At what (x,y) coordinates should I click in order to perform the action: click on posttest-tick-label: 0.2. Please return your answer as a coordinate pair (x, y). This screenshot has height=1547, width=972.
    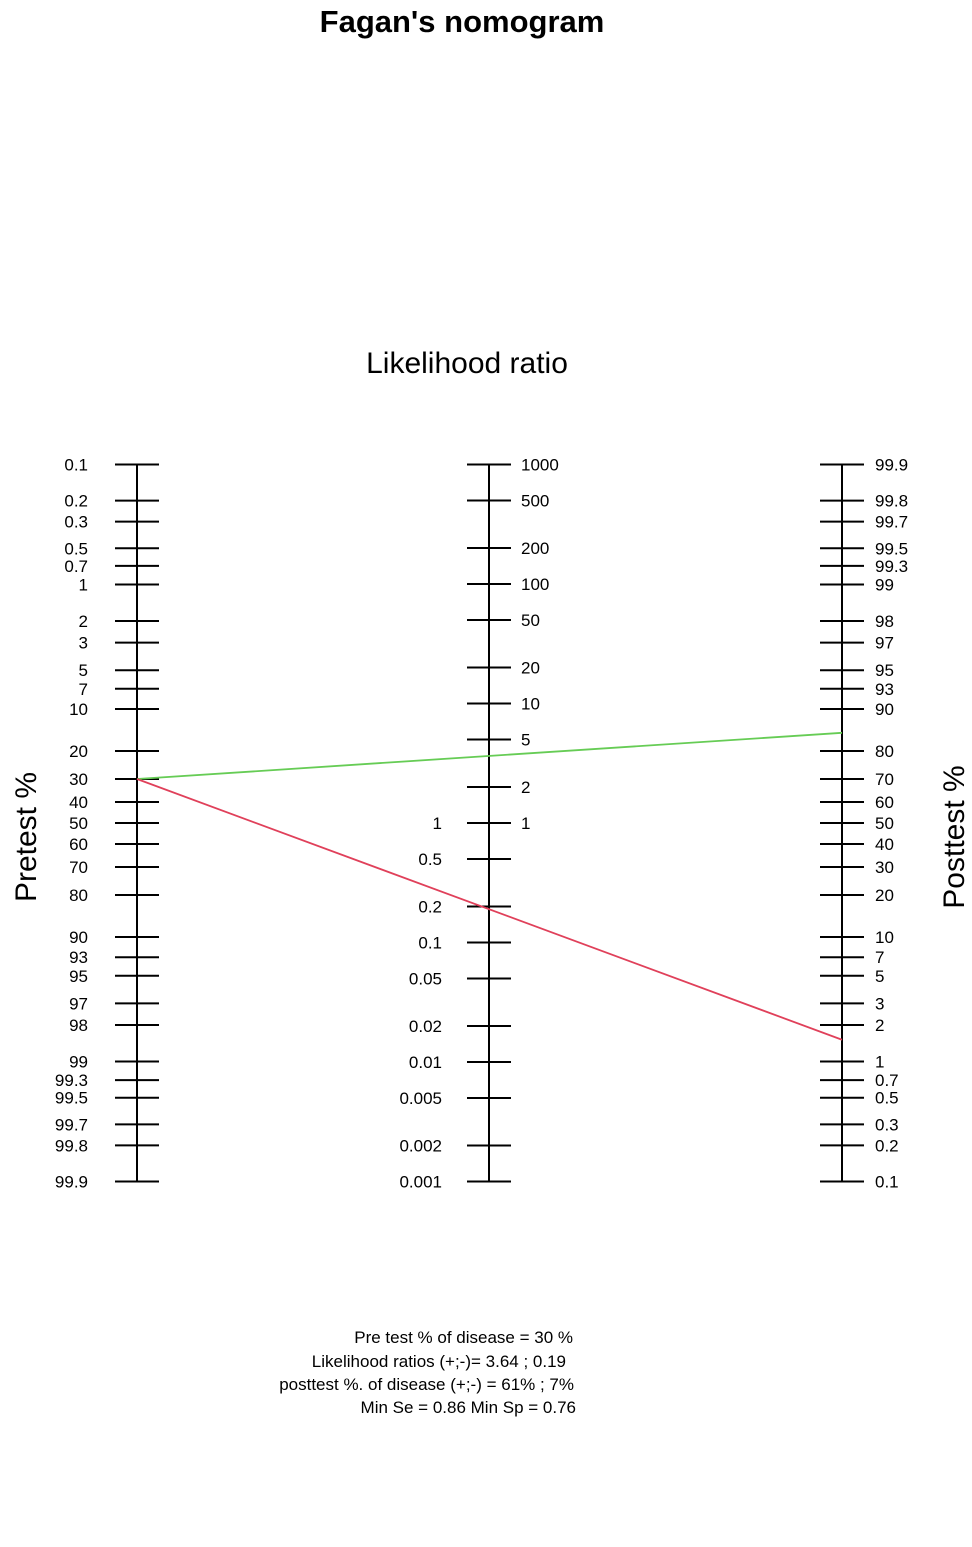
    Looking at the image, I should click on (887, 1145).